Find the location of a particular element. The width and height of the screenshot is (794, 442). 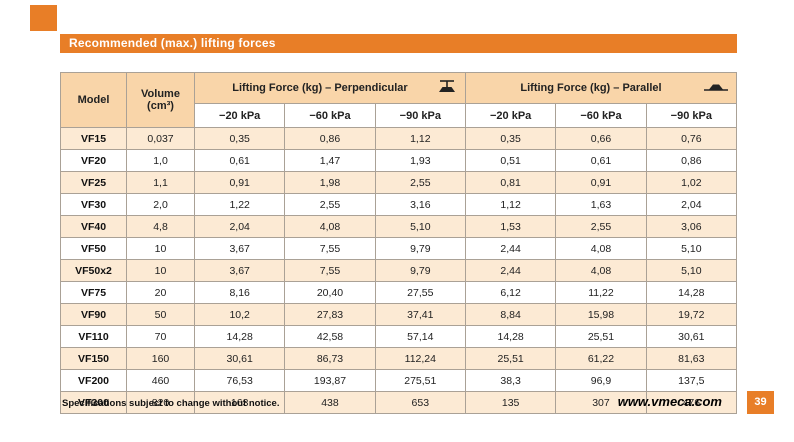

table-row: VF200 460 76,53 193,87 275,51 38,3 96,9 137,5 is located at coordinates (399, 380).